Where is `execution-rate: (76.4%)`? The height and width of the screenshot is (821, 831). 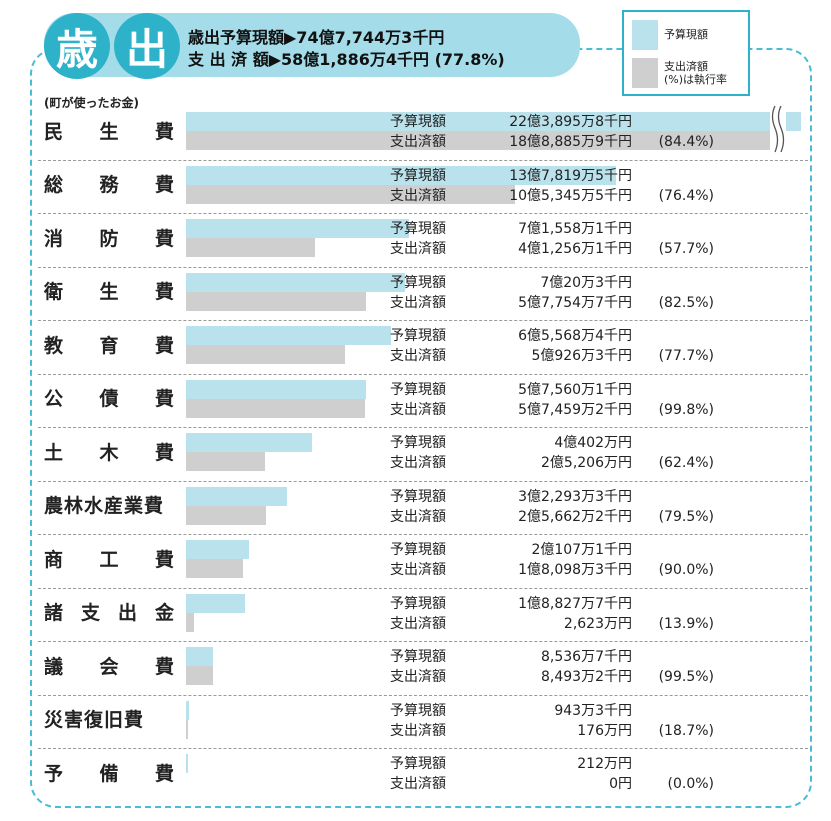
execution-rate: (76.4%) is located at coordinates (686, 195).